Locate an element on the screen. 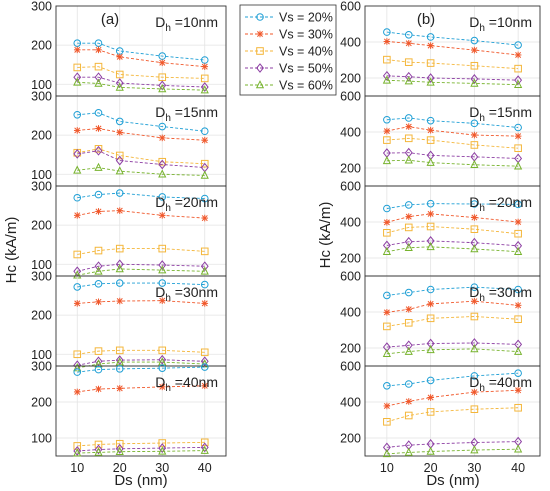 The image size is (550, 491). legend-label: Vs = 50% is located at coordinates (306, 69).